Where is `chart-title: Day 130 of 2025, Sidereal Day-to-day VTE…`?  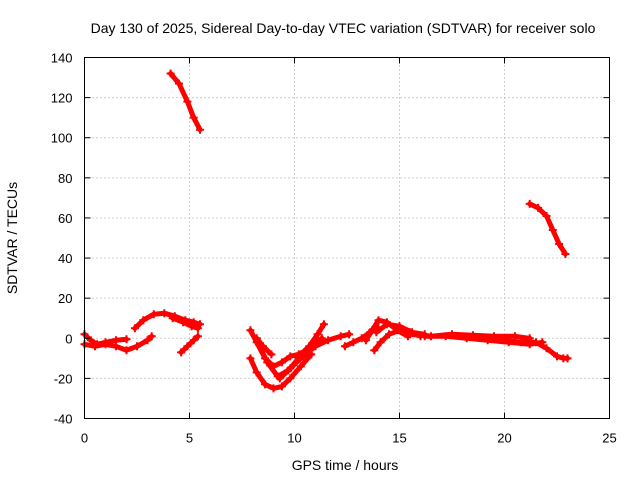
chart-title: Day 130 of 2025, Sidereal Day-to-day VTE… is located at coordinates (343, 28).